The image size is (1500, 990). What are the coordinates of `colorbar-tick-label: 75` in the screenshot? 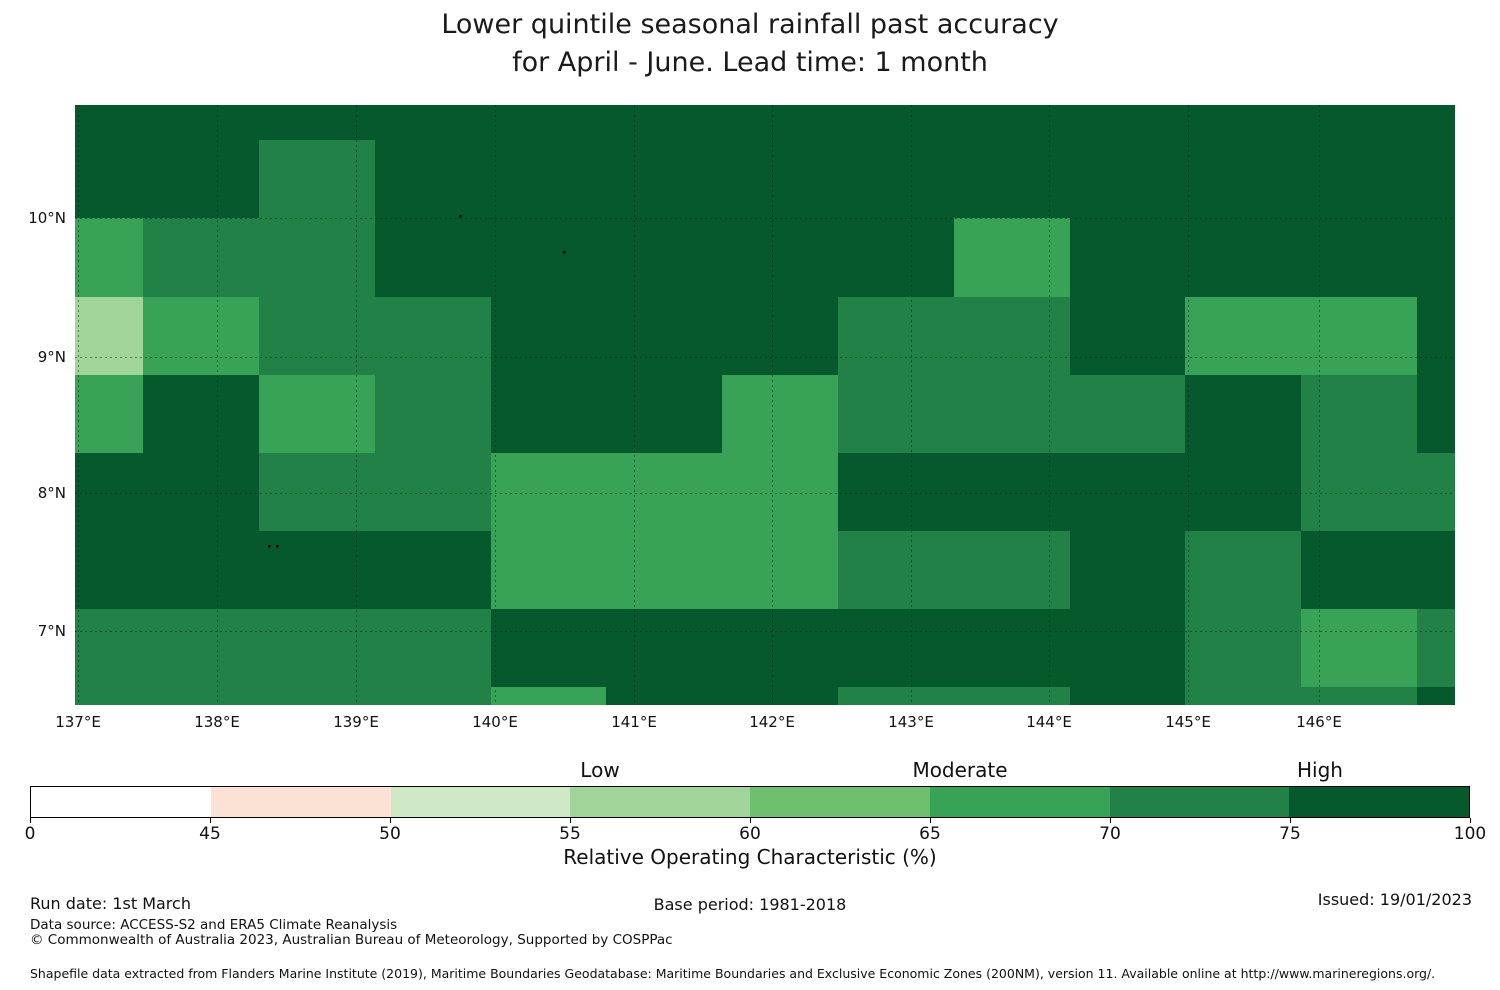 It's located at (1290, 834).